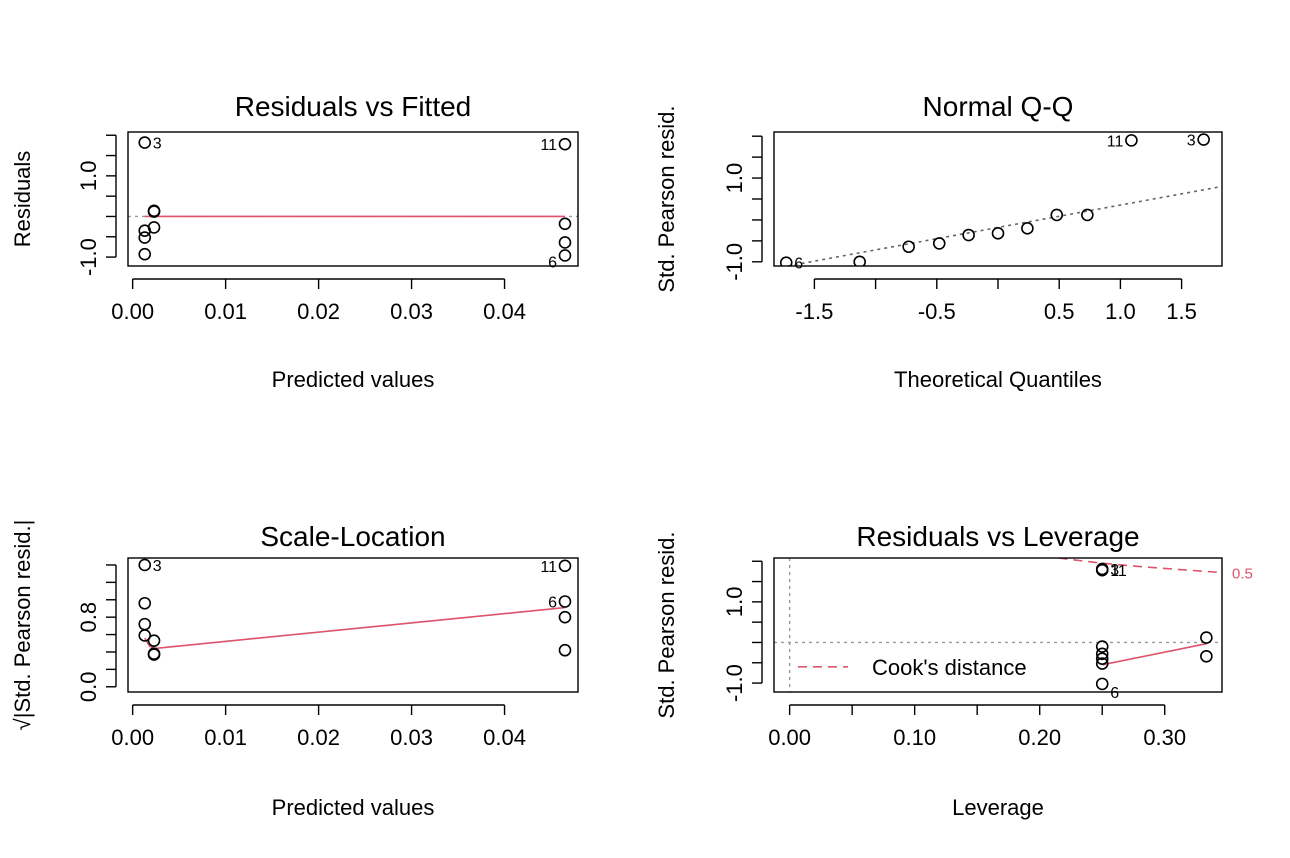 Image resolution: width=1290 pixels, height=858 pixels. Describe the element at coordinates (814, 311) in the screenshot. I see `x-tick-label: -1.5` at that location.